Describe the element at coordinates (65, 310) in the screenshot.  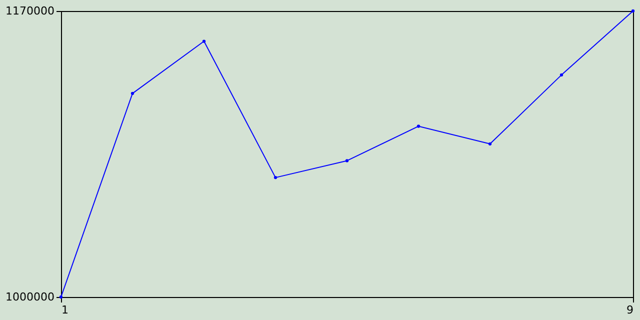
I see `x-tick-label: 1` at that location.